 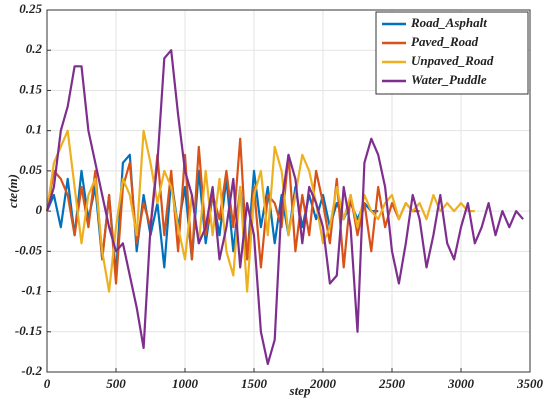 I want to click on x-axis-label: step, so click(x=300, y=390).